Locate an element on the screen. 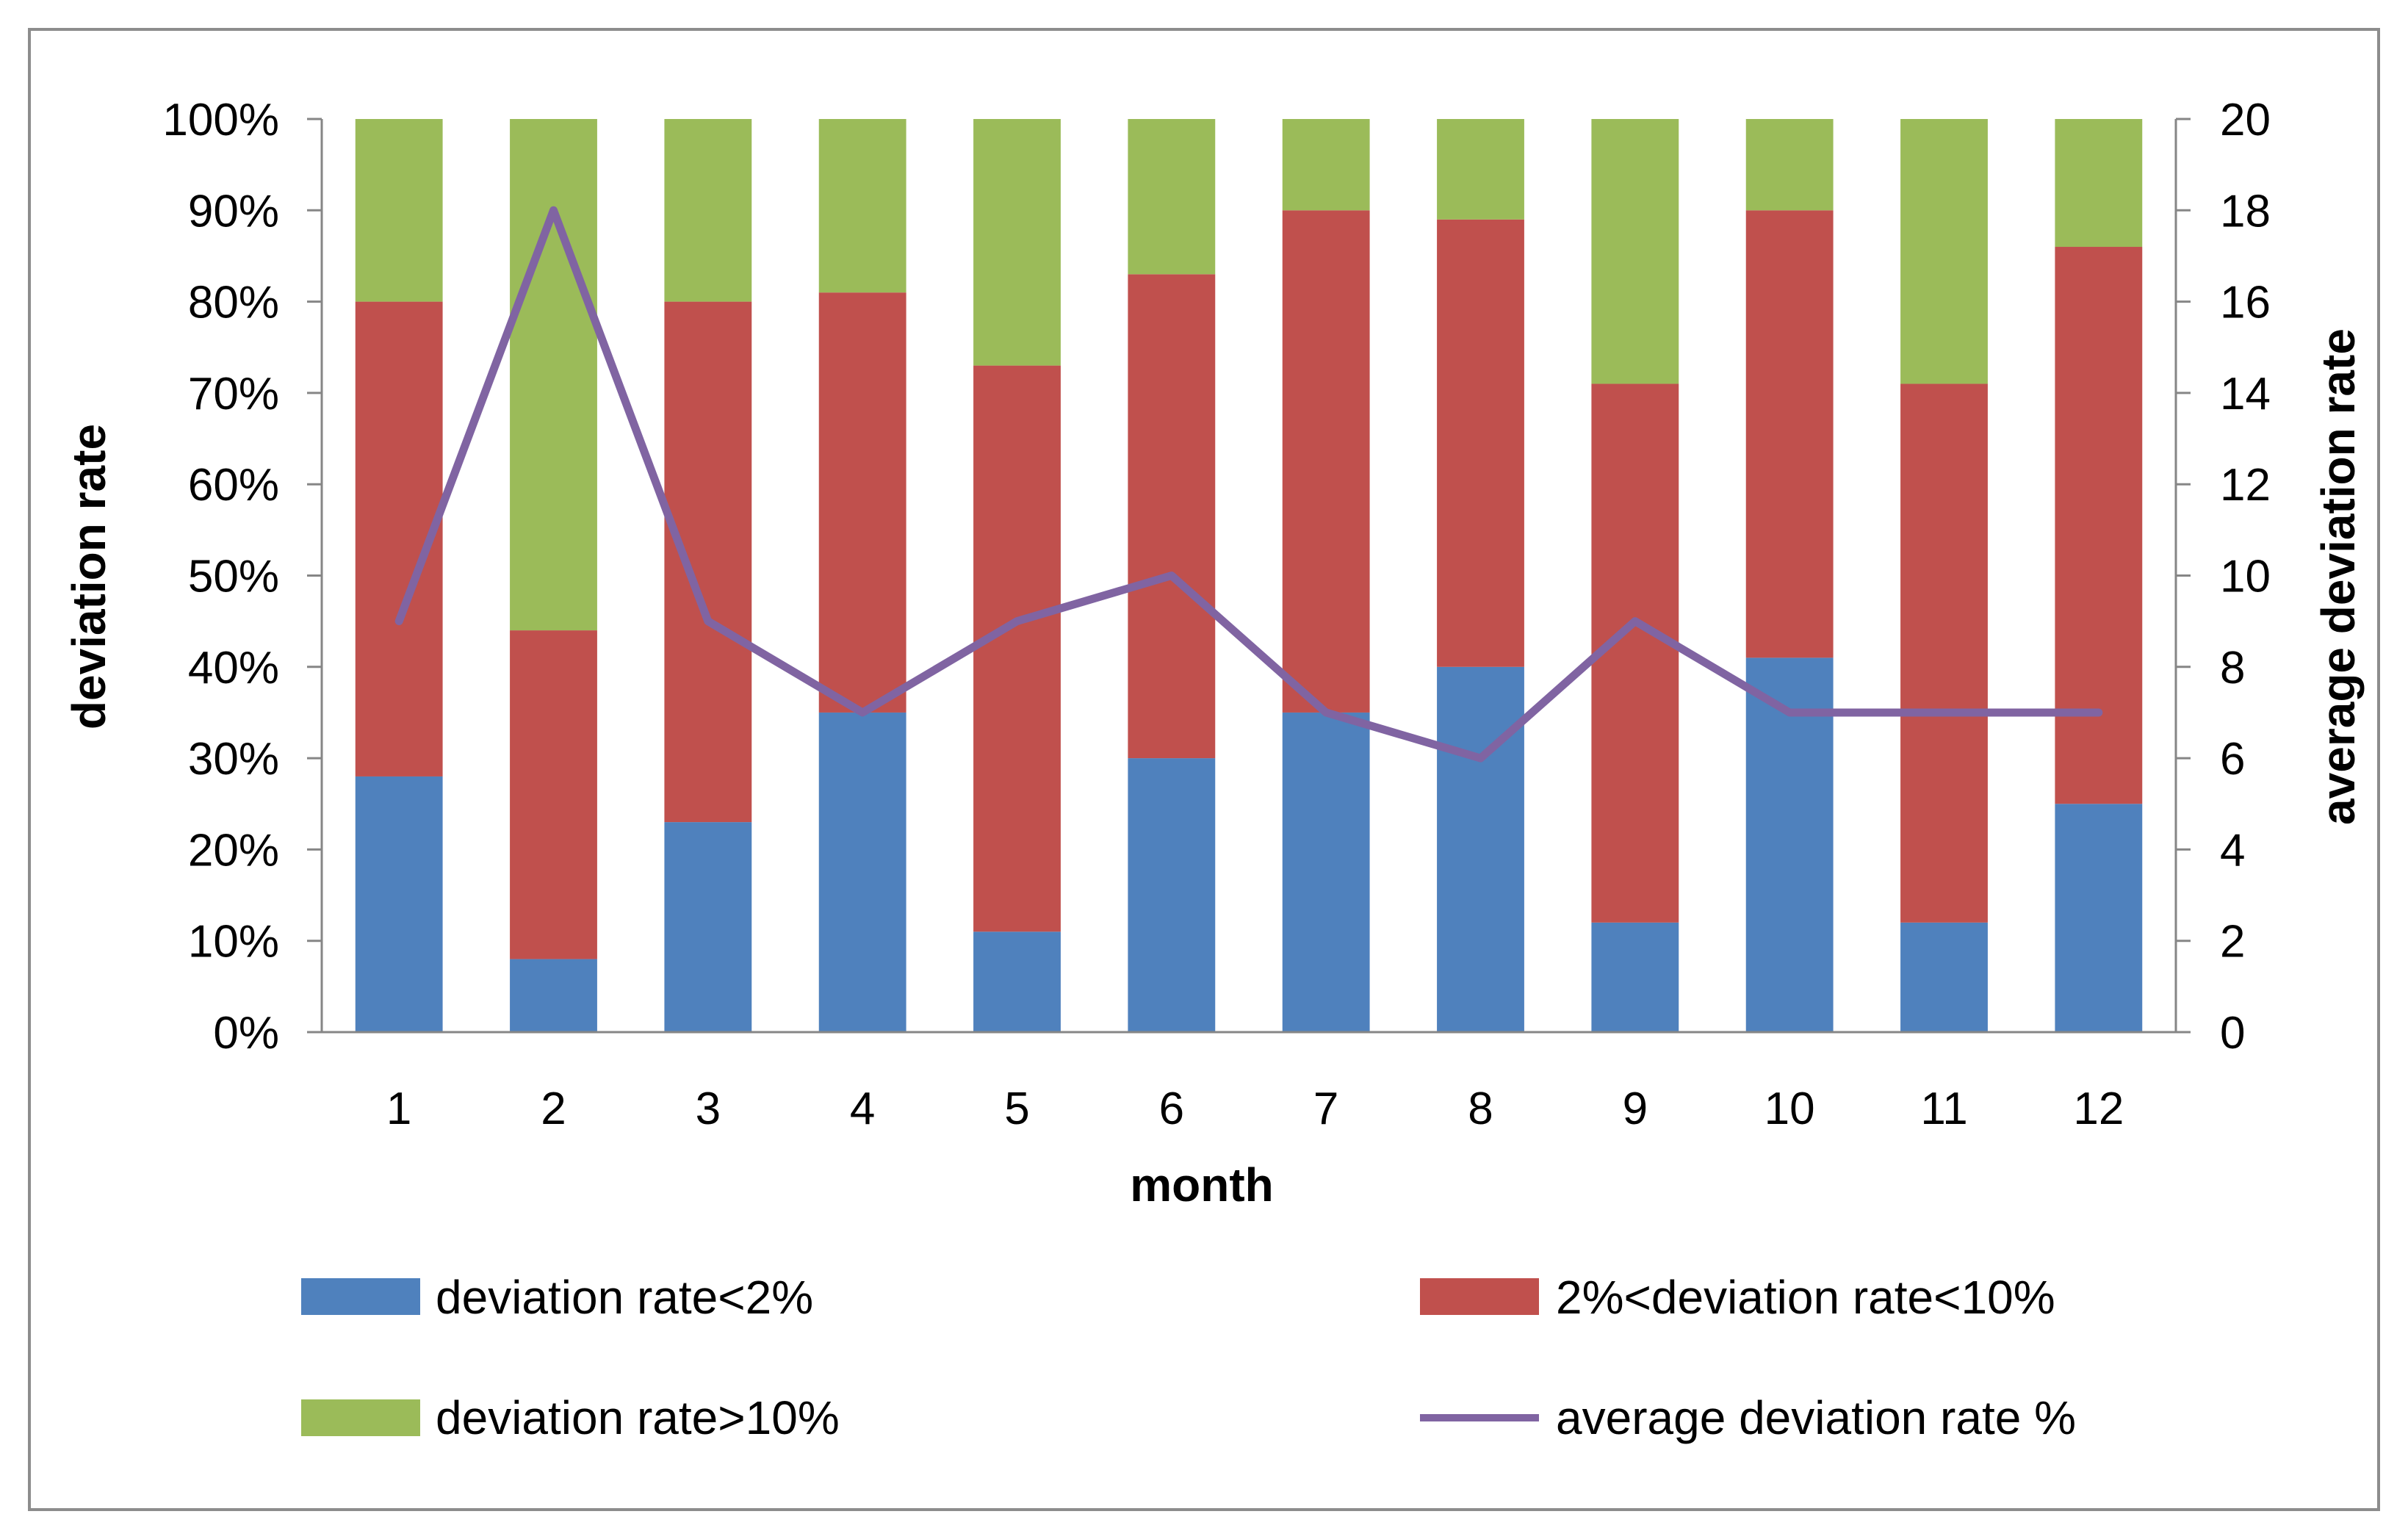 This screenshot has width=2408, height=1539. y-tick-label: 100% is located at coordinates (220, 120).